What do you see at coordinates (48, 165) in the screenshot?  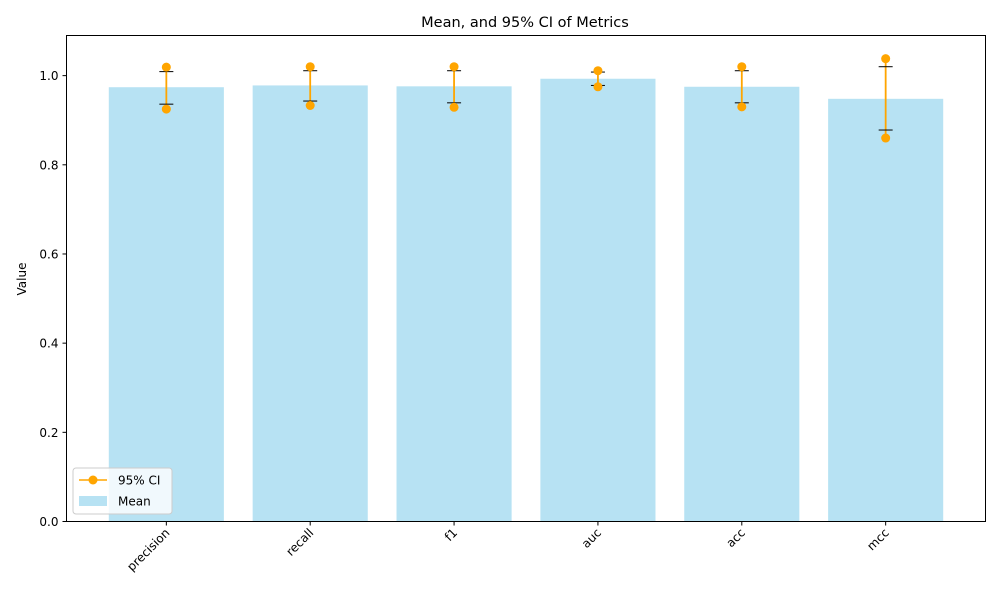 I see `y-tick-label-0.8: 0.8` at bounding box center [48, 165].